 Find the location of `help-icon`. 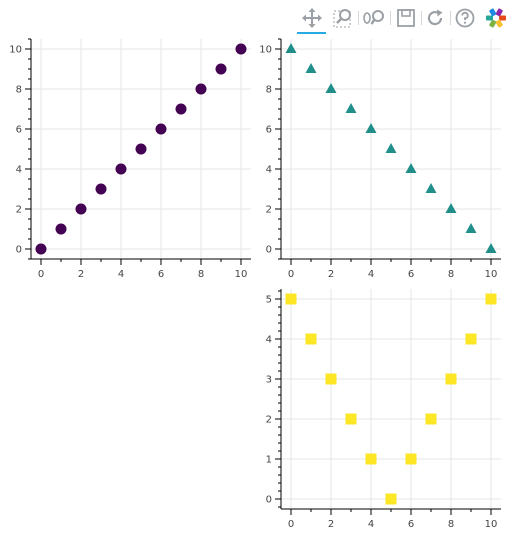

help-icon is located at coordinates (465, 18).